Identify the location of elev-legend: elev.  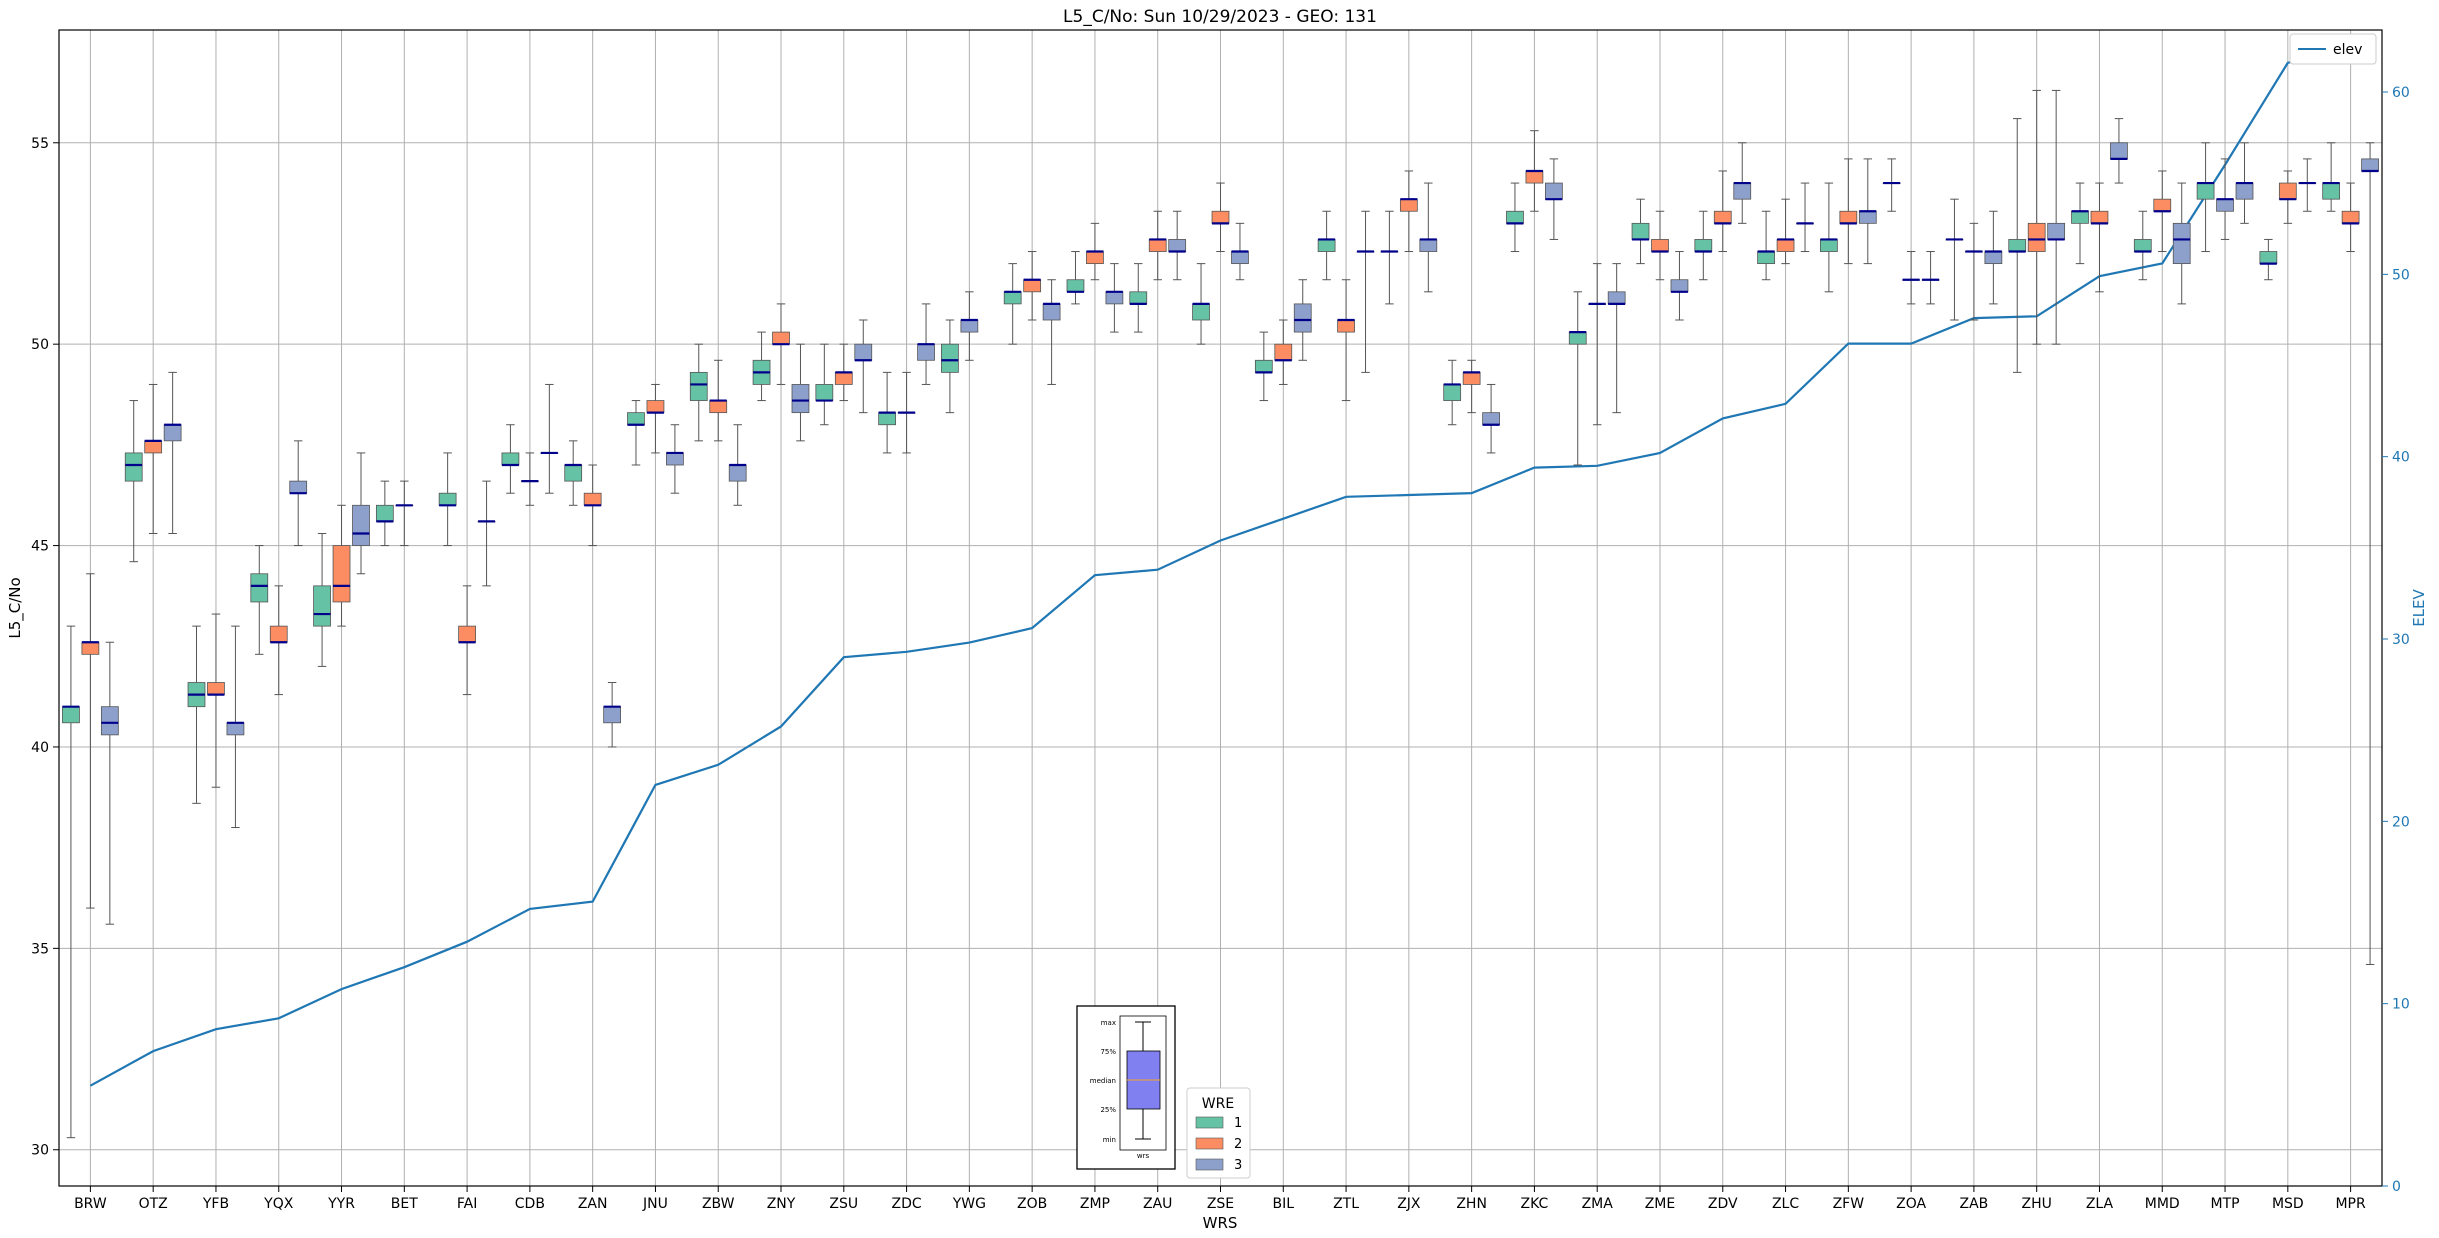
(2333, 49).